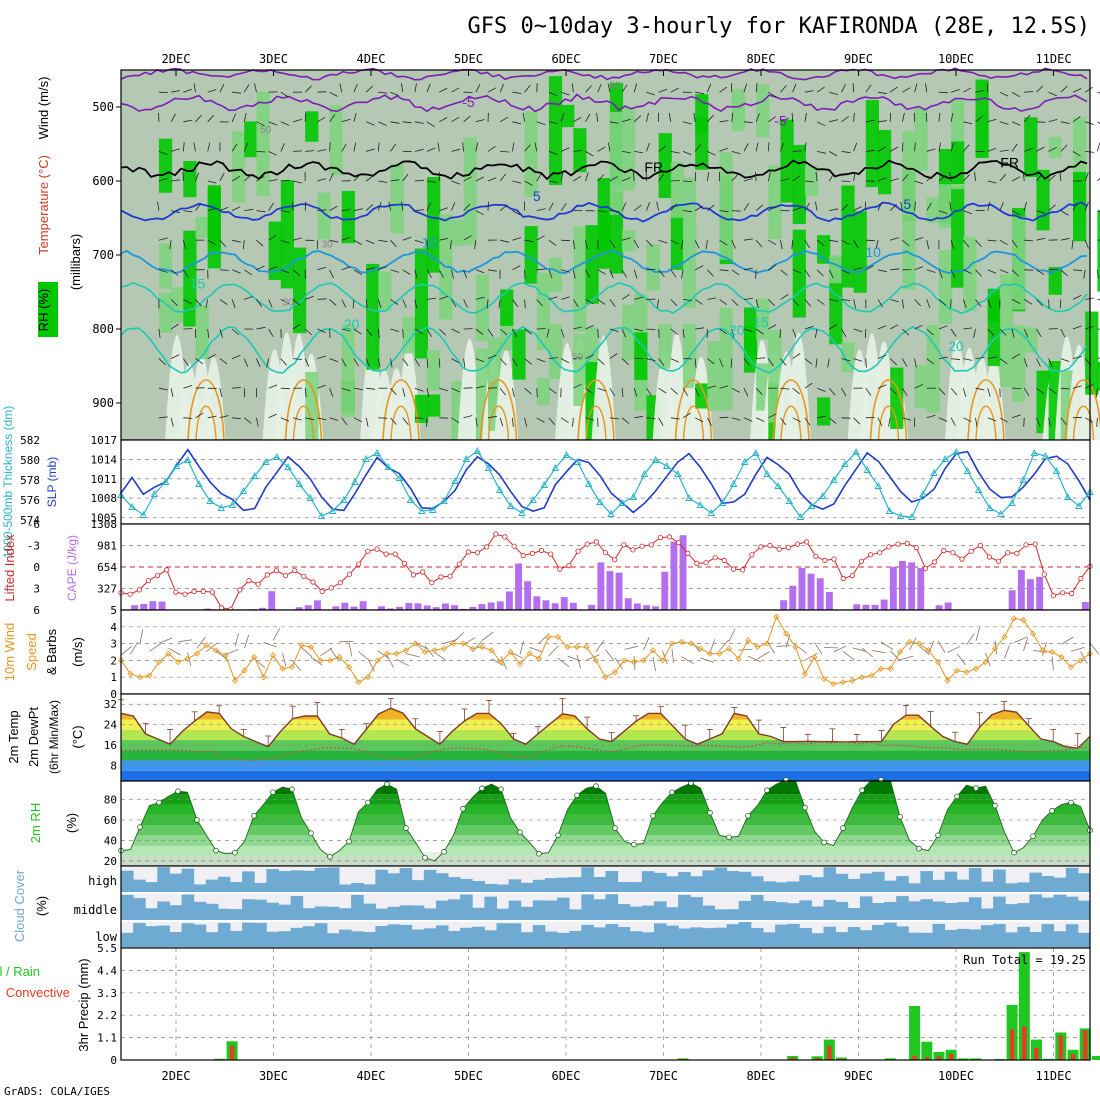 The height and width of the screenshot is (1100, 1100). What do you see at coordinates (102, 881) in the screenshot?
I see `cloud-level-label: high` at bounding box center [102, 881].